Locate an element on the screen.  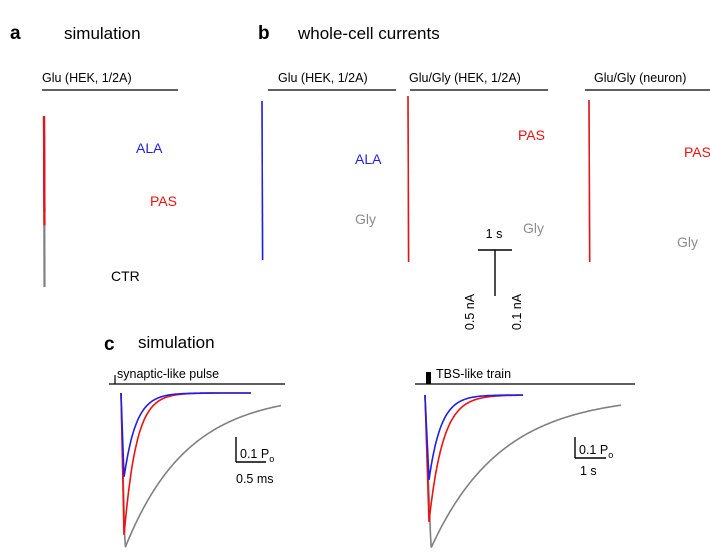
panel-b2-label-pas: PAS is located at coordinates (531, 135).